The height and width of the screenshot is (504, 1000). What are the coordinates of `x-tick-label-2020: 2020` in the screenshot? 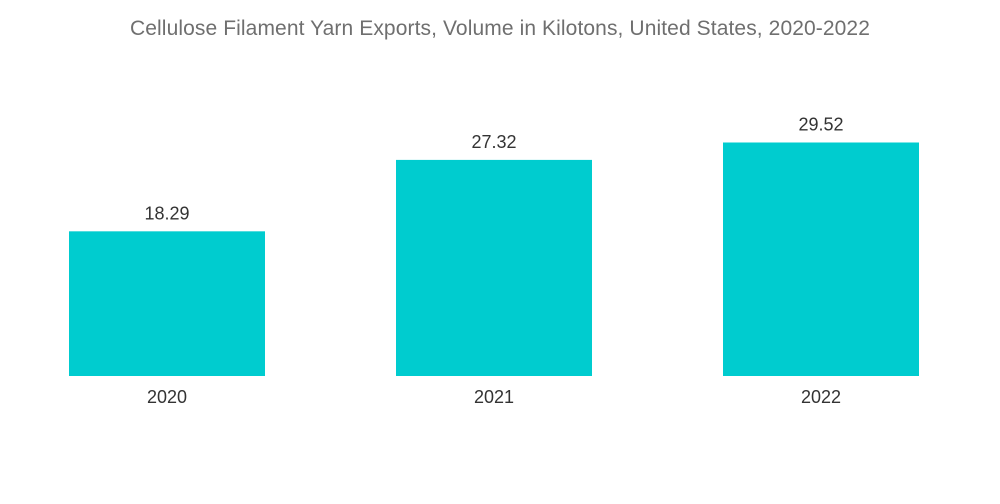 It's located at (167, 397).